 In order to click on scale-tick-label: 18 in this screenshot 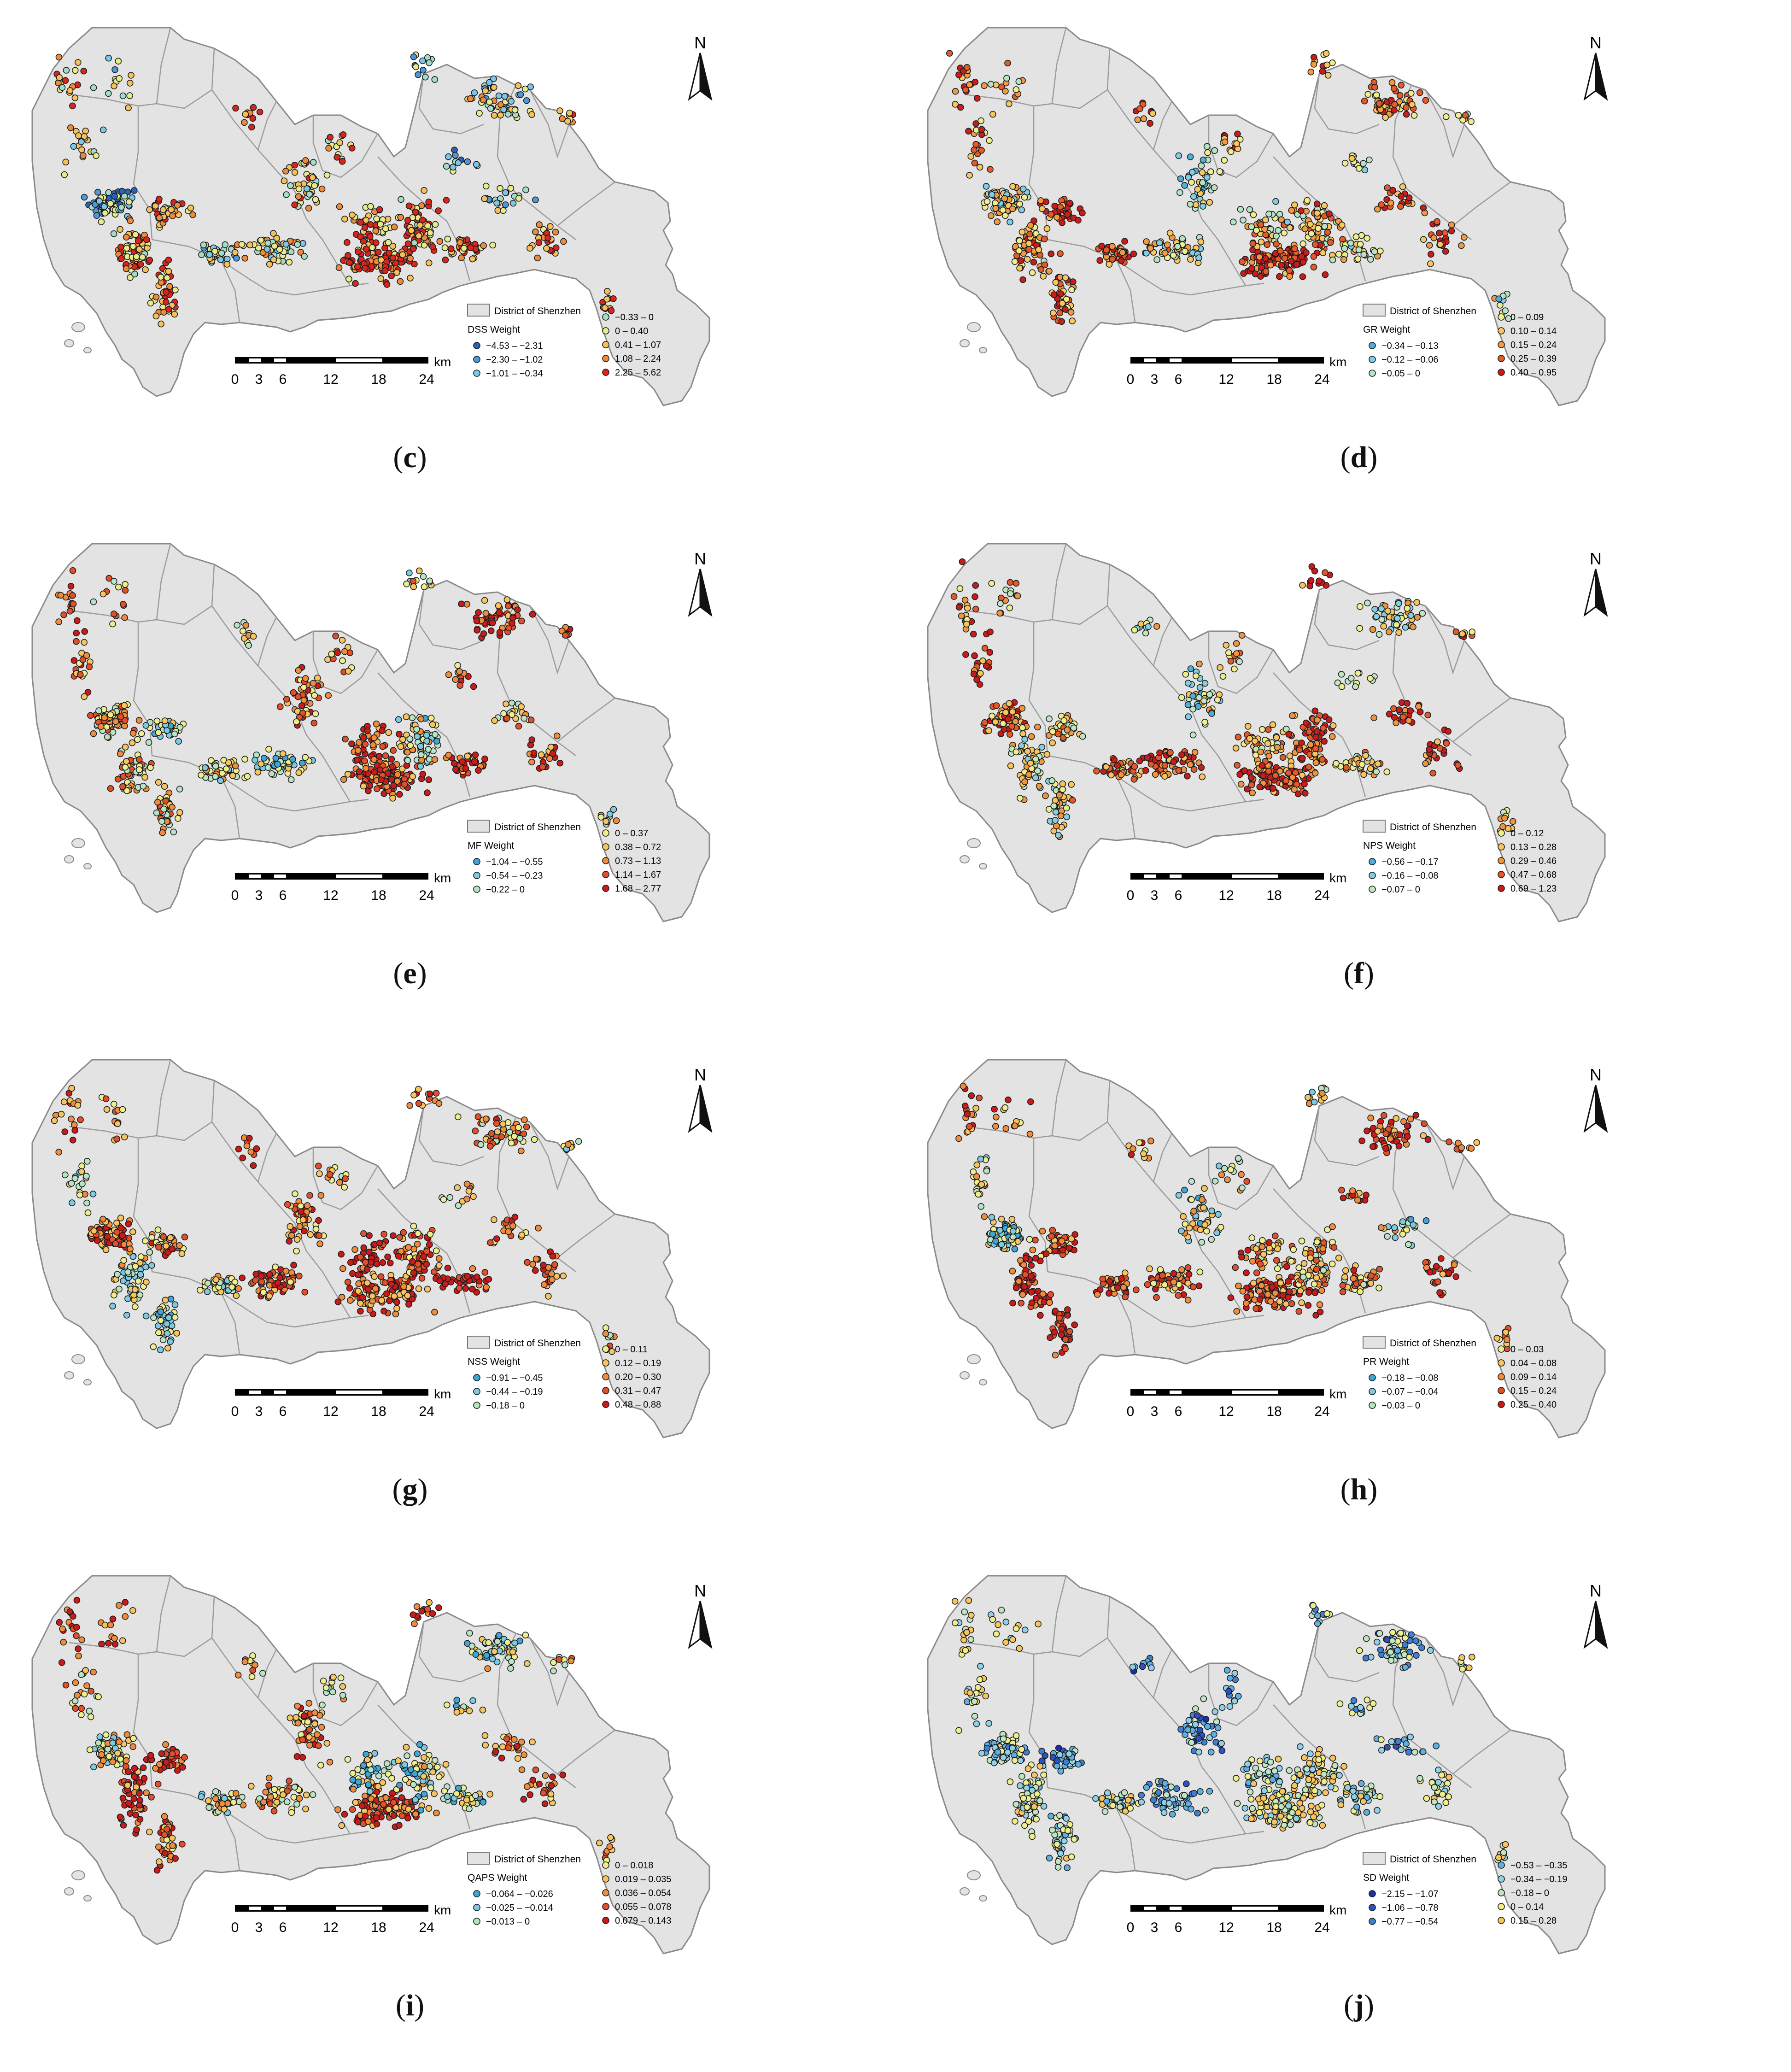, I will do `click(378, 896)`.